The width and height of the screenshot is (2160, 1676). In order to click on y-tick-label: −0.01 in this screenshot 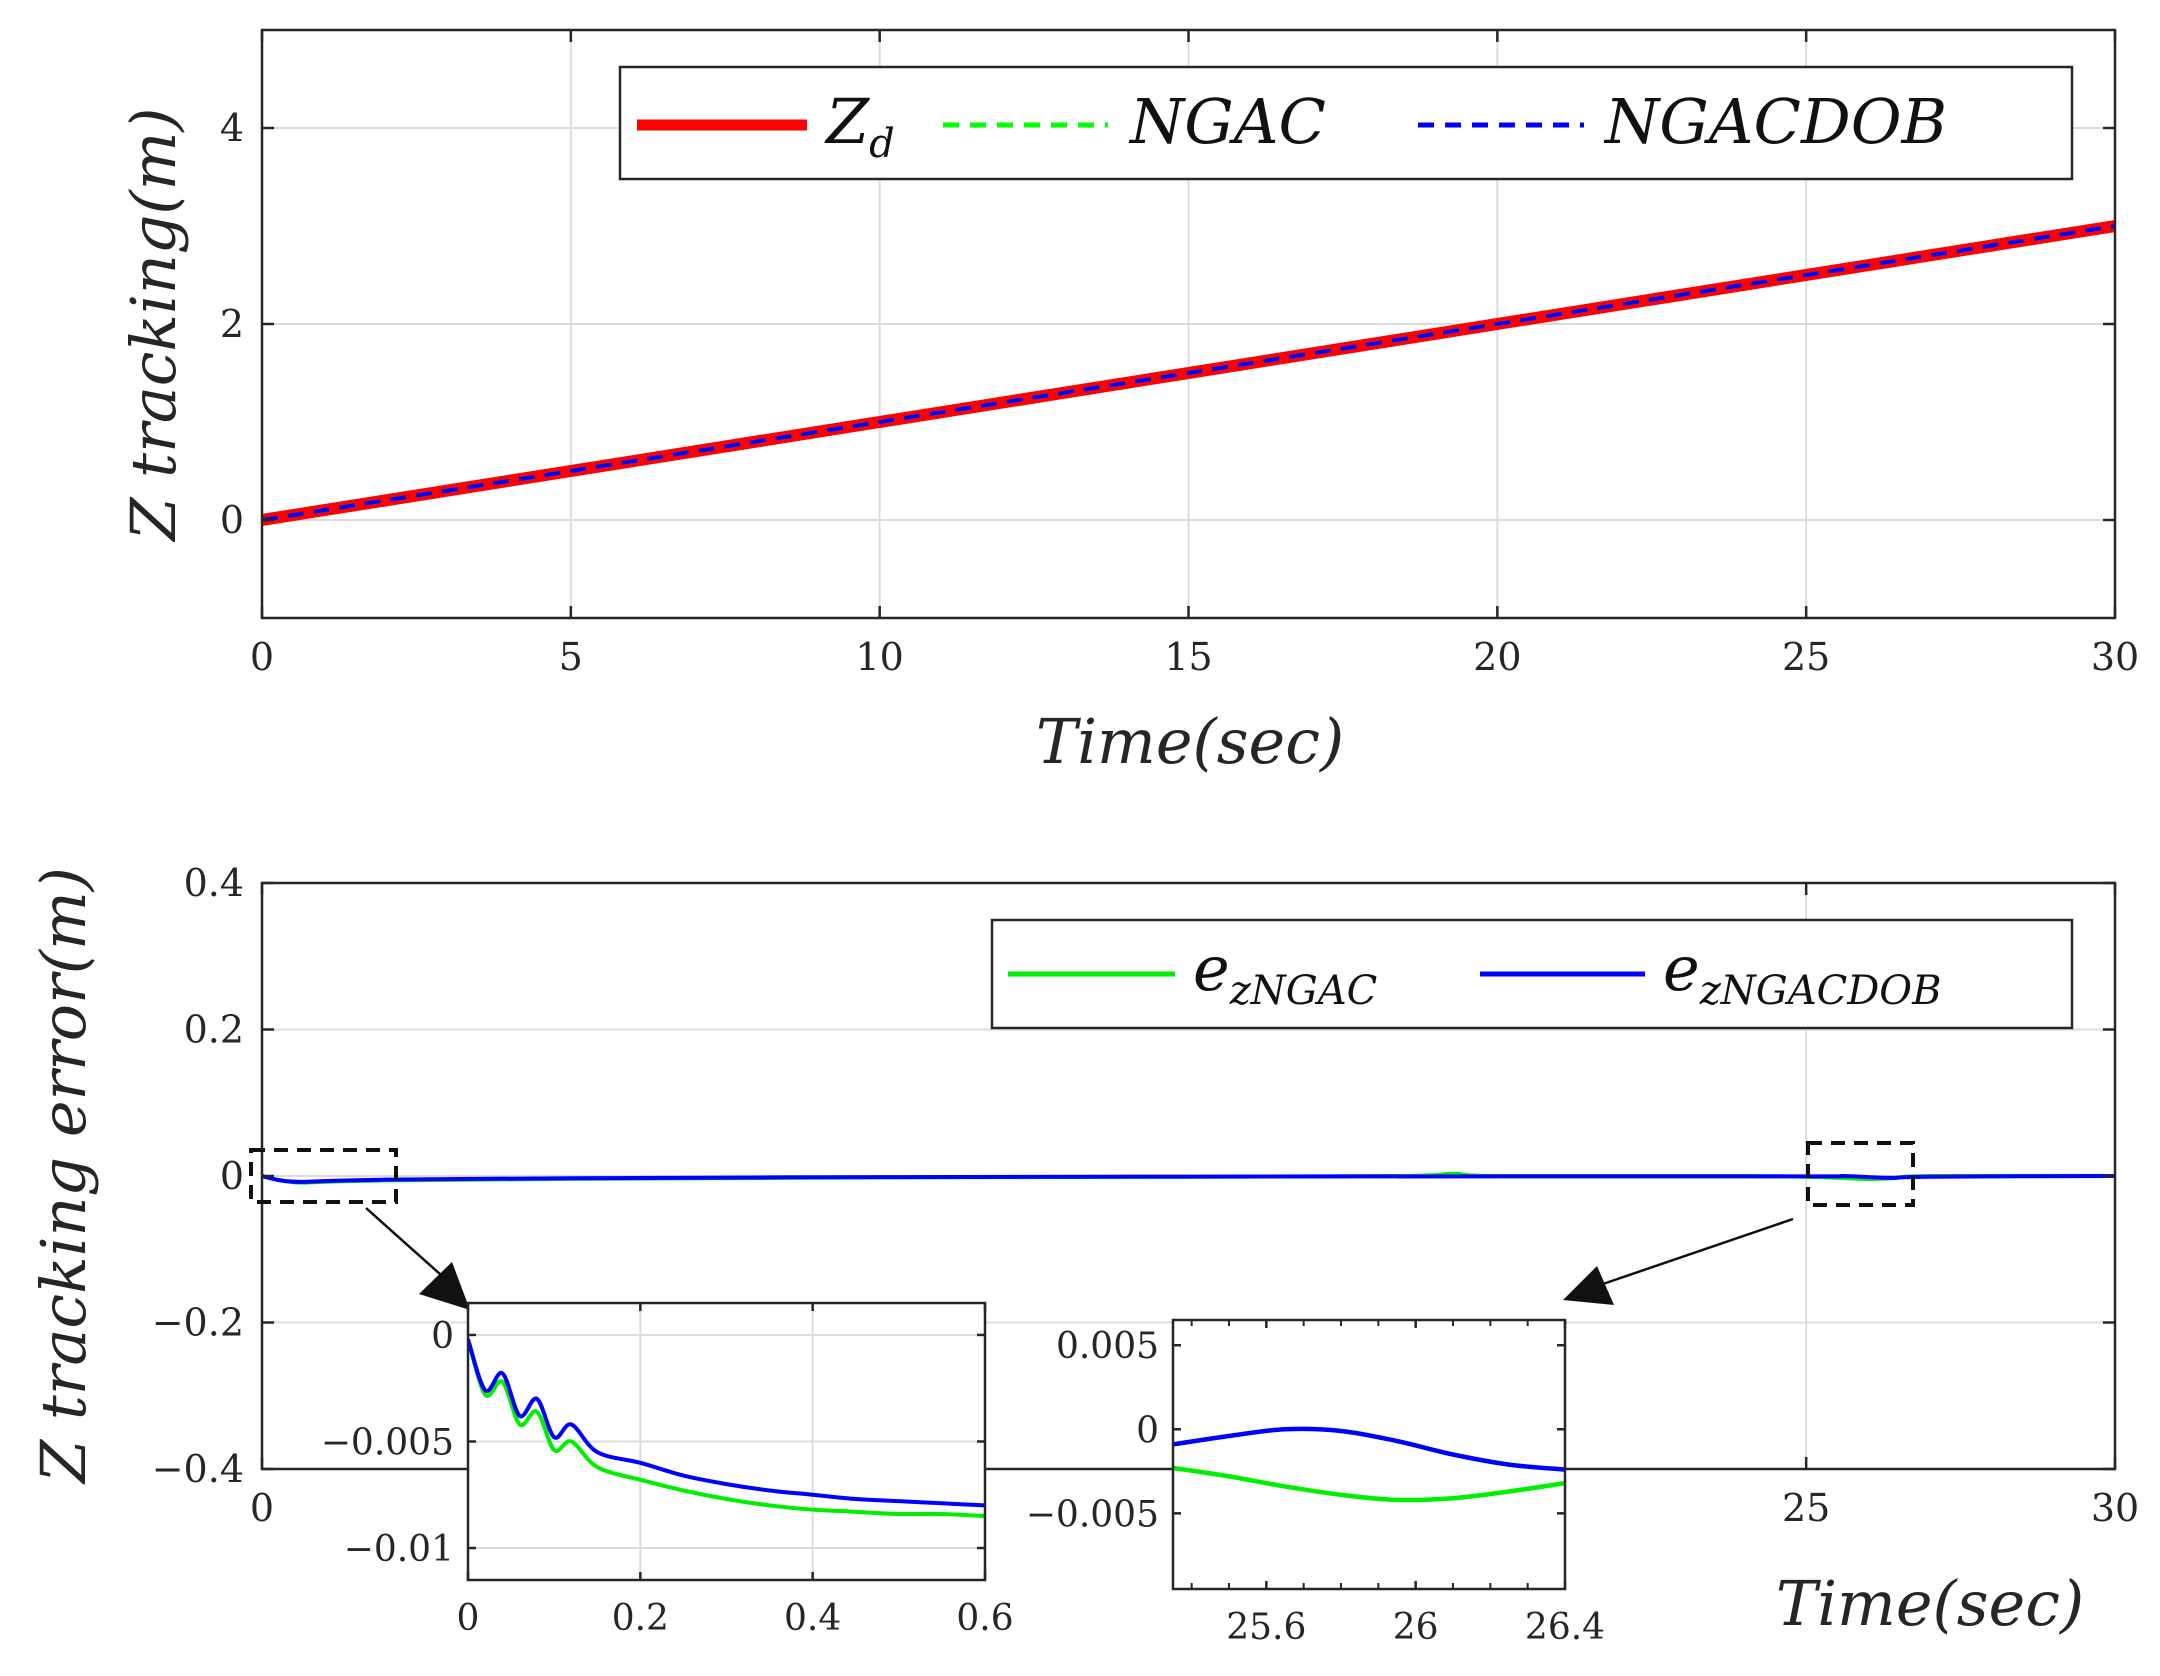, I will do `click(399, 1549)`.